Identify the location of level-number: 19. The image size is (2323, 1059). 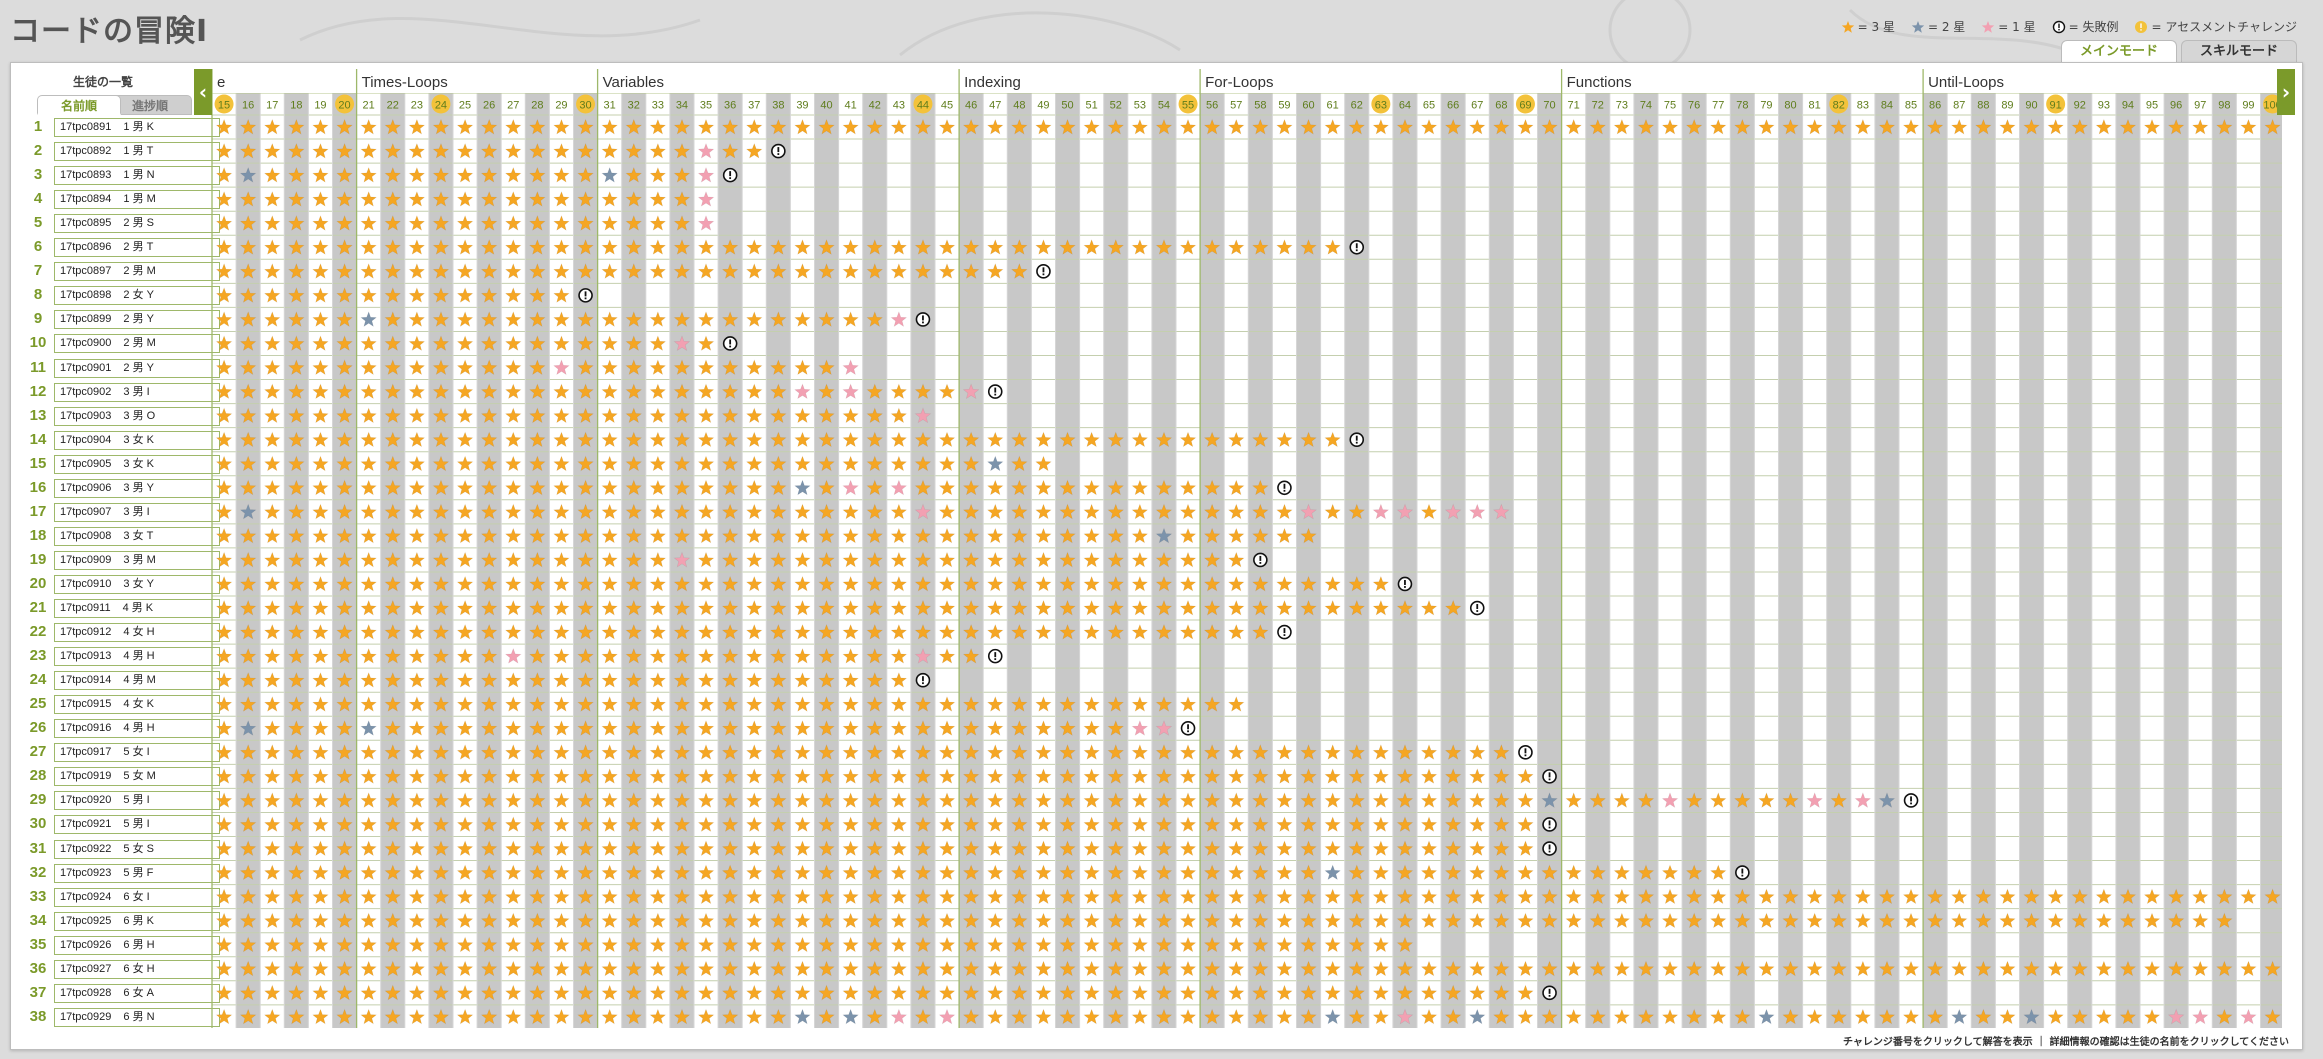
(320, 106).